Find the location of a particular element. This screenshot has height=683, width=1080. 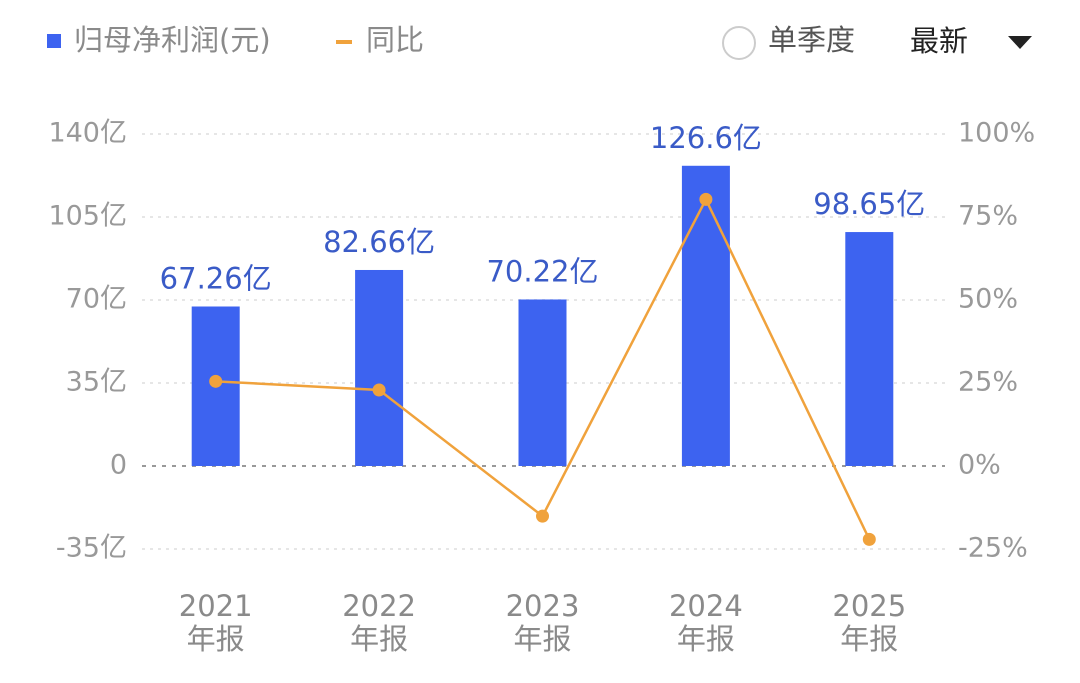

period-select: 最新 is located at coordinates (939, 41).